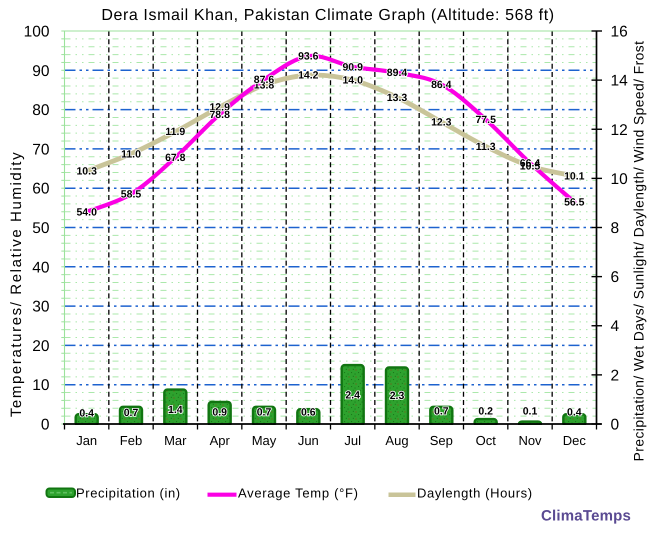 This screenshot has width=661, height=548. What do you see at coordinates (530, 412) in the screenshot?
I see `svg-text: 0.1` at bounding box center [530, 412].